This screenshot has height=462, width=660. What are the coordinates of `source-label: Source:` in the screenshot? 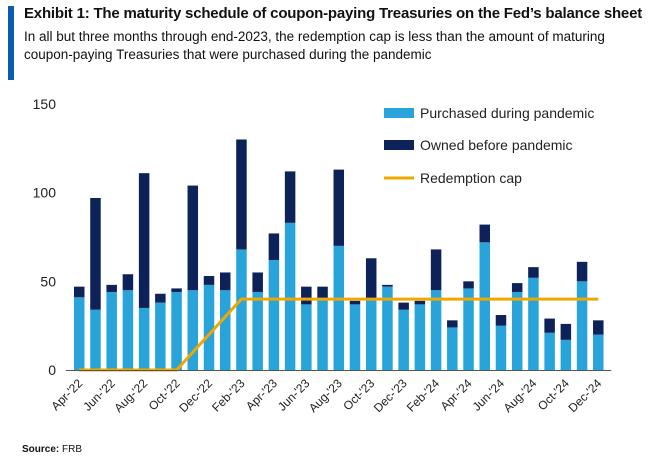 It's located at (41, 449).